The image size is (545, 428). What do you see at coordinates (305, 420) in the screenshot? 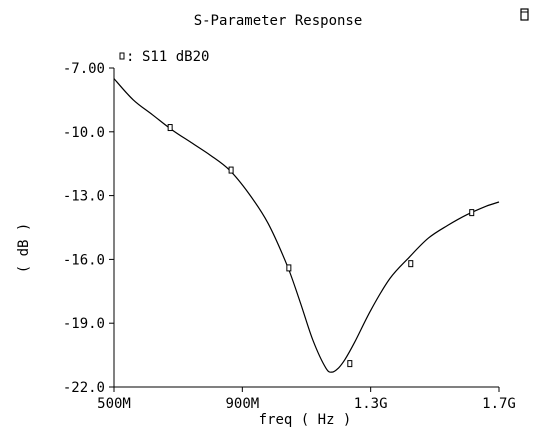
I see `x-axis-label: freq ( Hz )` at bounding box center [305, 420].